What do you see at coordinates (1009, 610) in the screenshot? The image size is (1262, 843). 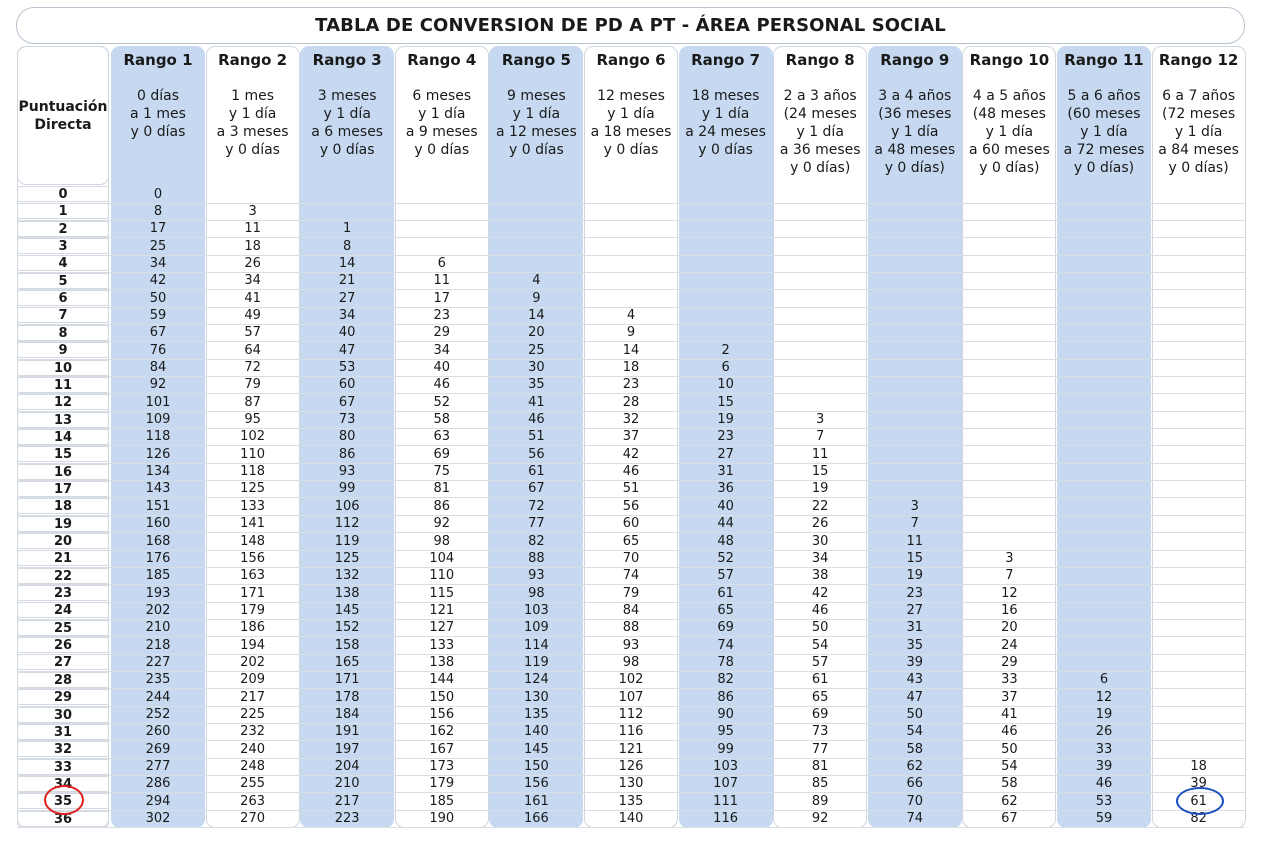 I see `pt-cell: 16` at bounding box center [1009, 610].